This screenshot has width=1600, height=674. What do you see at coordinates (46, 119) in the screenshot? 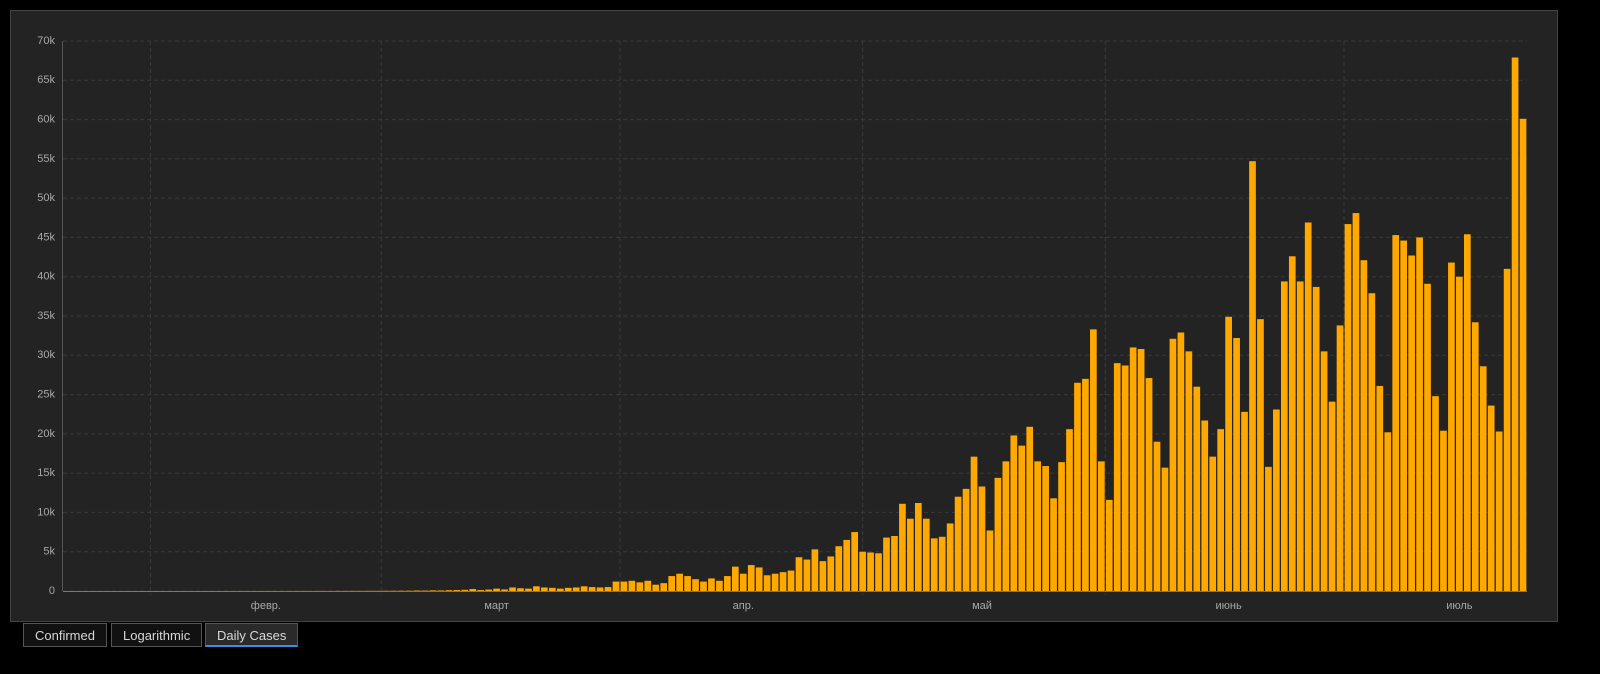
I see `y-tick-label: 60k` at bounding box center [46, 119].